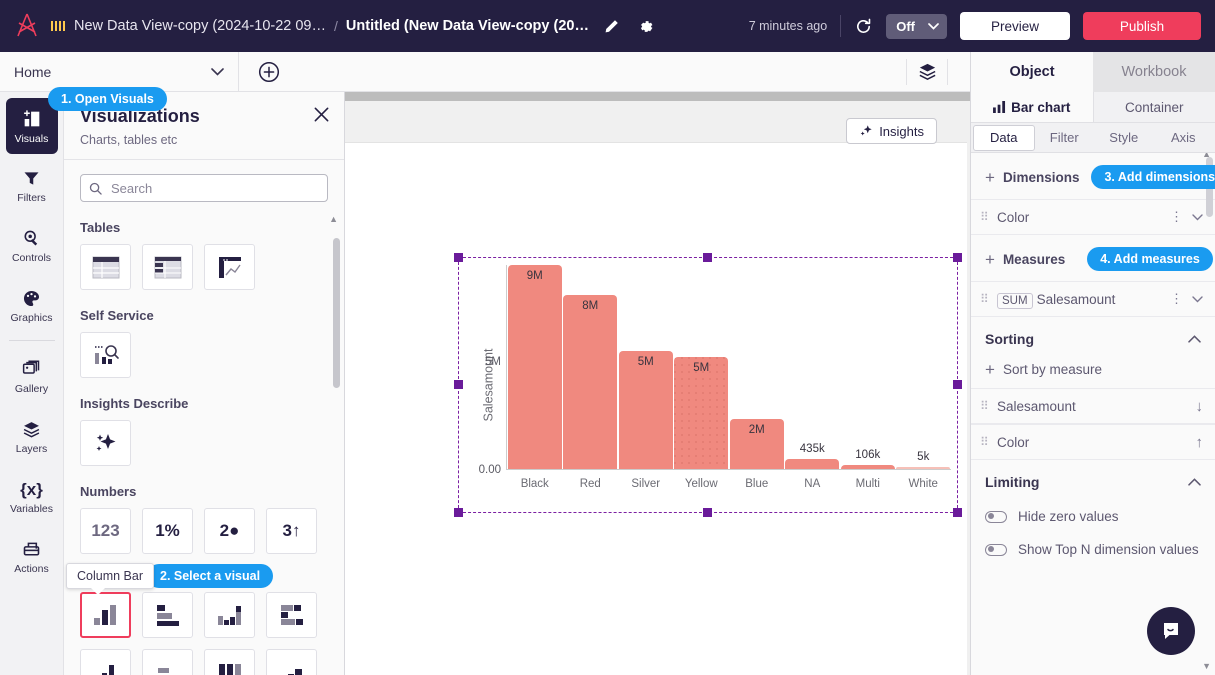 The image size is (1215, 675). I want to click on resize-handle-s, so click(707, 512).